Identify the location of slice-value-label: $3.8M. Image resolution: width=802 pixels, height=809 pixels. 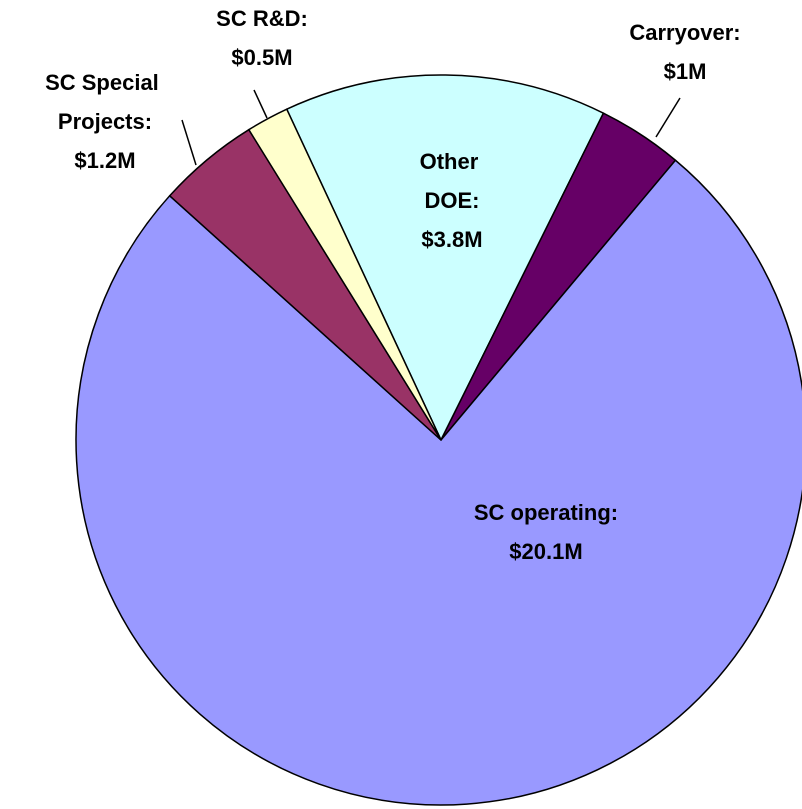
(451, 239).